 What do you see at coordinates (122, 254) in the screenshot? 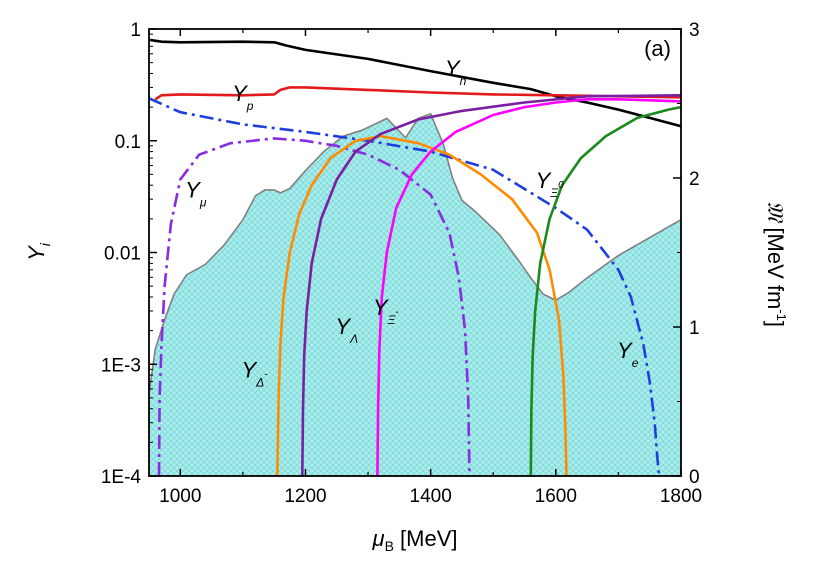
I see `y-left-tick-label-2: 0.01` at bounding box center [122, 254].